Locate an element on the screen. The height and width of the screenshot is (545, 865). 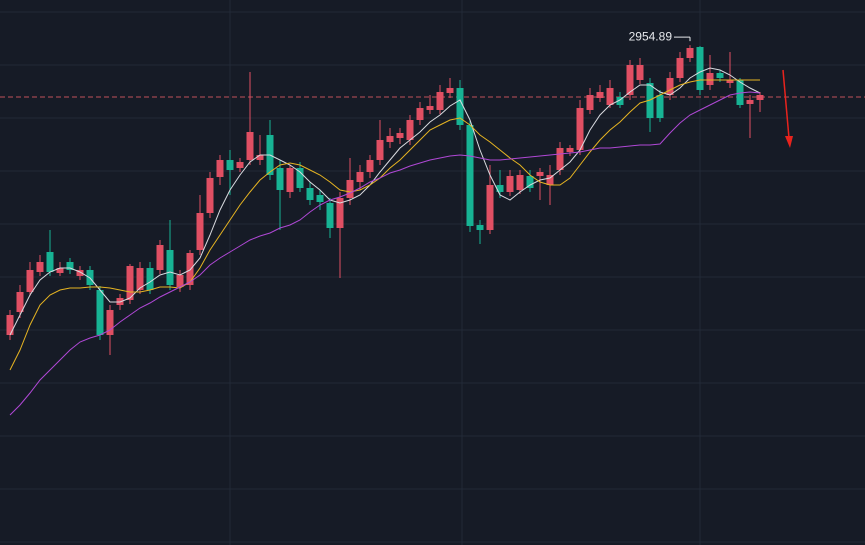
trend-arrow is located at coordinates (787, 108).